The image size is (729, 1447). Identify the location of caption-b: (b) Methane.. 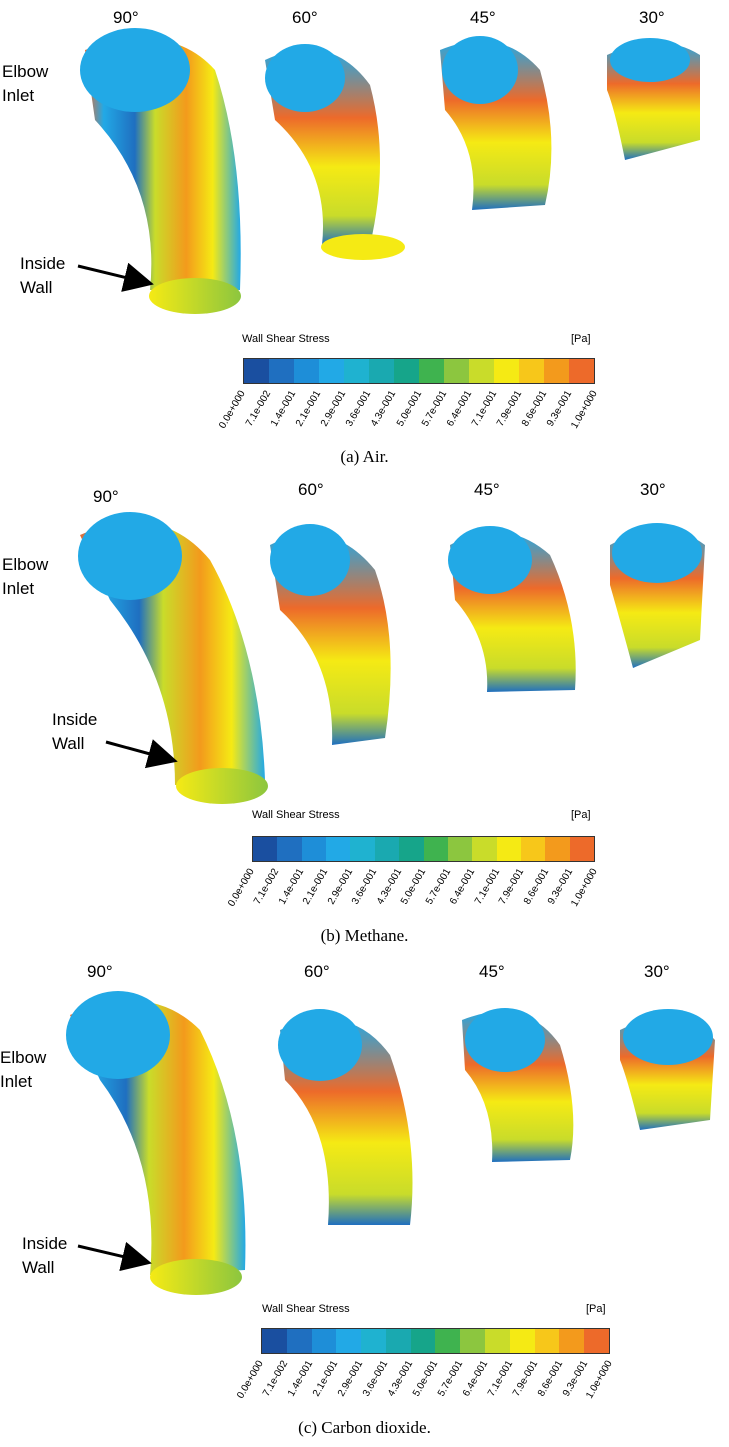
(364, 935).